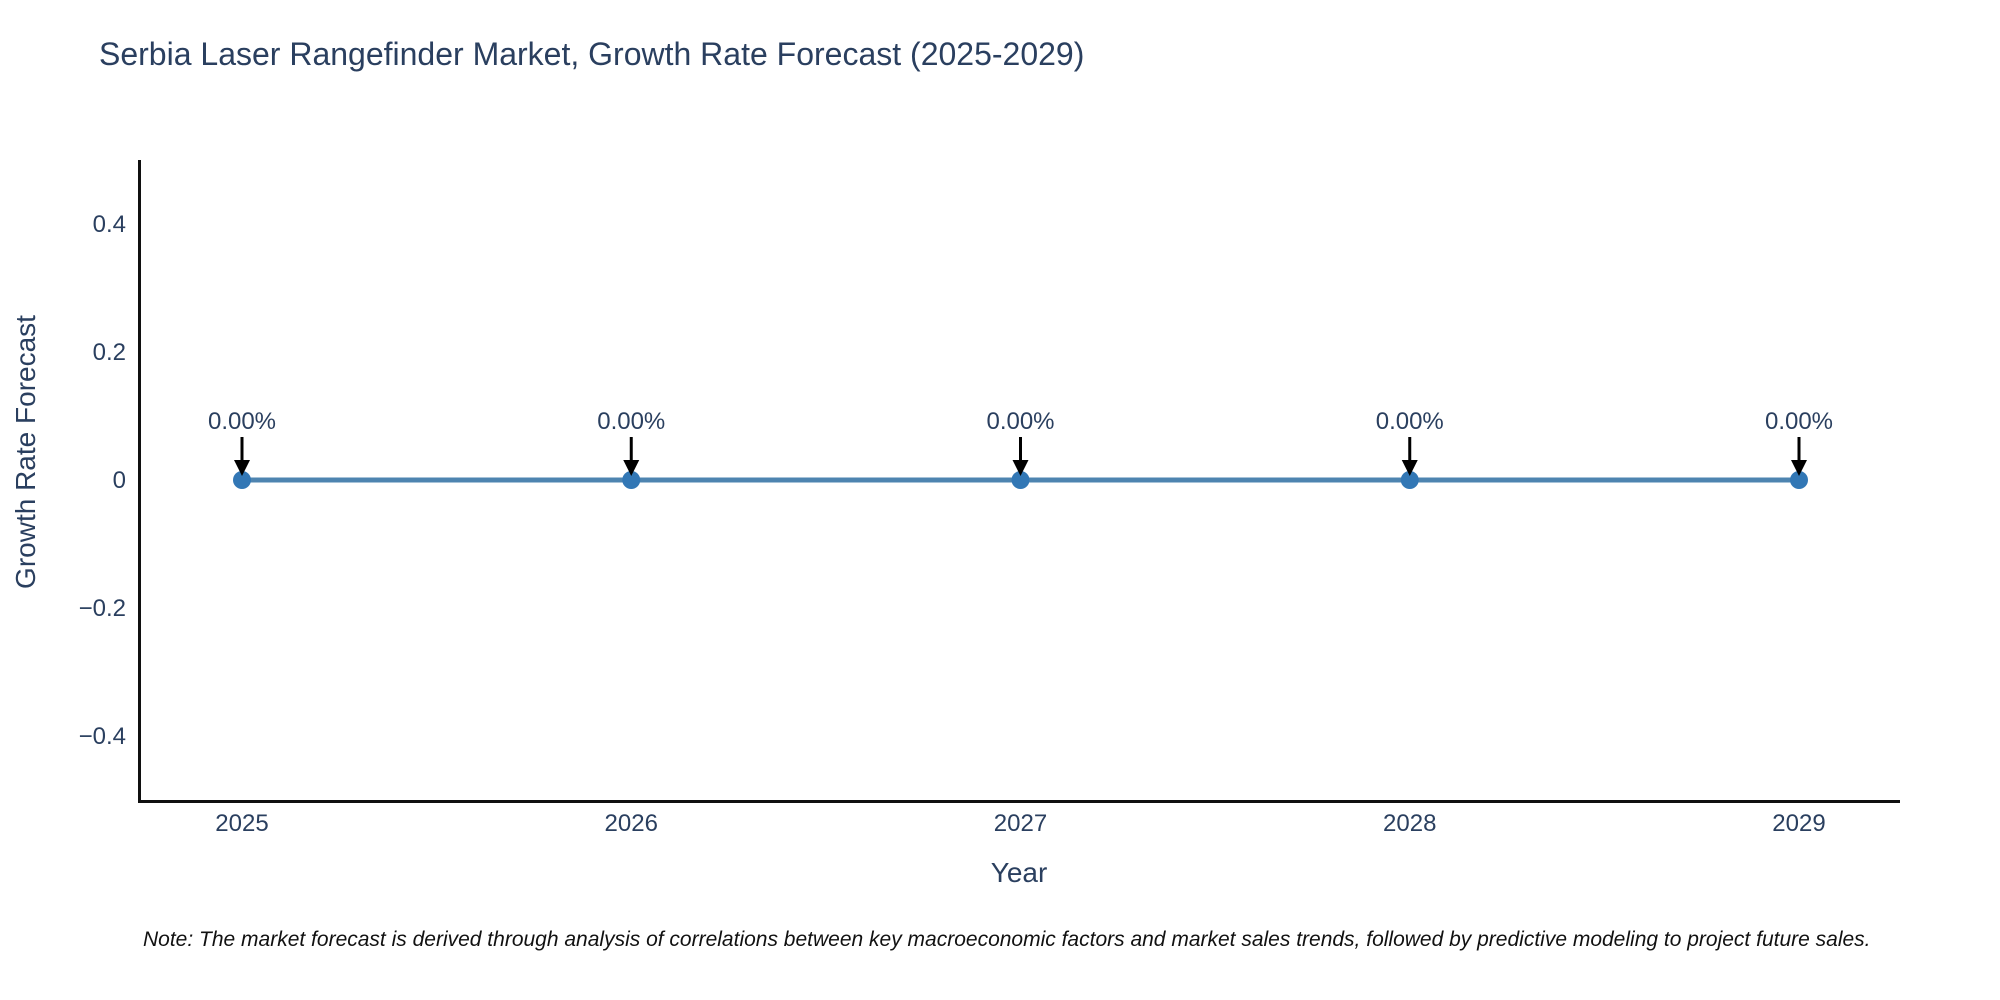 This screenshot has width=2000, height=1000. I want to click on x-tick-label: 2025, so click(241, 823).